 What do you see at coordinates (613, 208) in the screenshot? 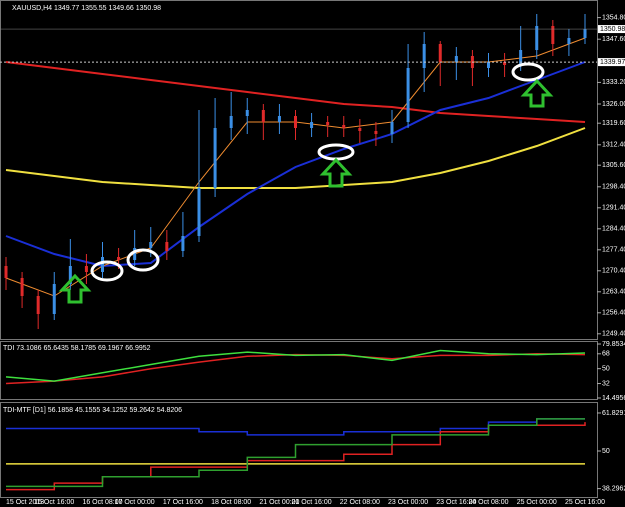
I see `y-tick-label: 1291.40` at bounding box center [613, 208].